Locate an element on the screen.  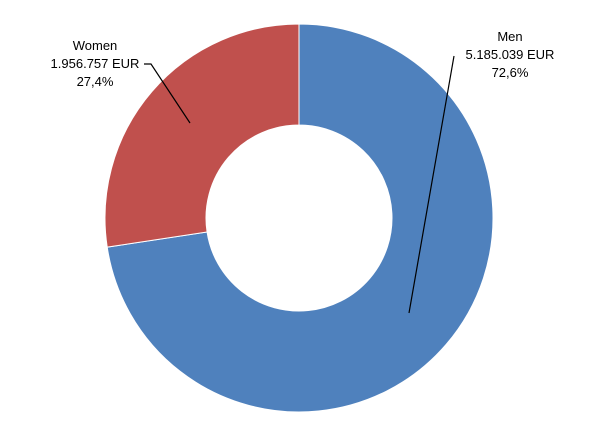
leader-line-women is located at coordinates (167, 93).